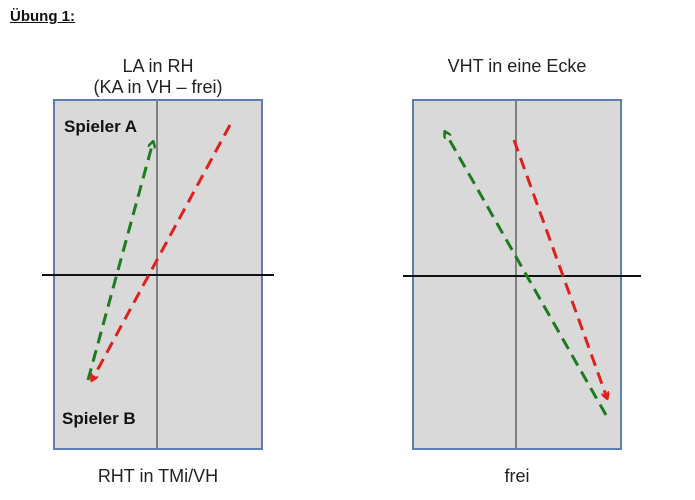  I want to click on player-b-label: Spieler B, so click(99, 418).